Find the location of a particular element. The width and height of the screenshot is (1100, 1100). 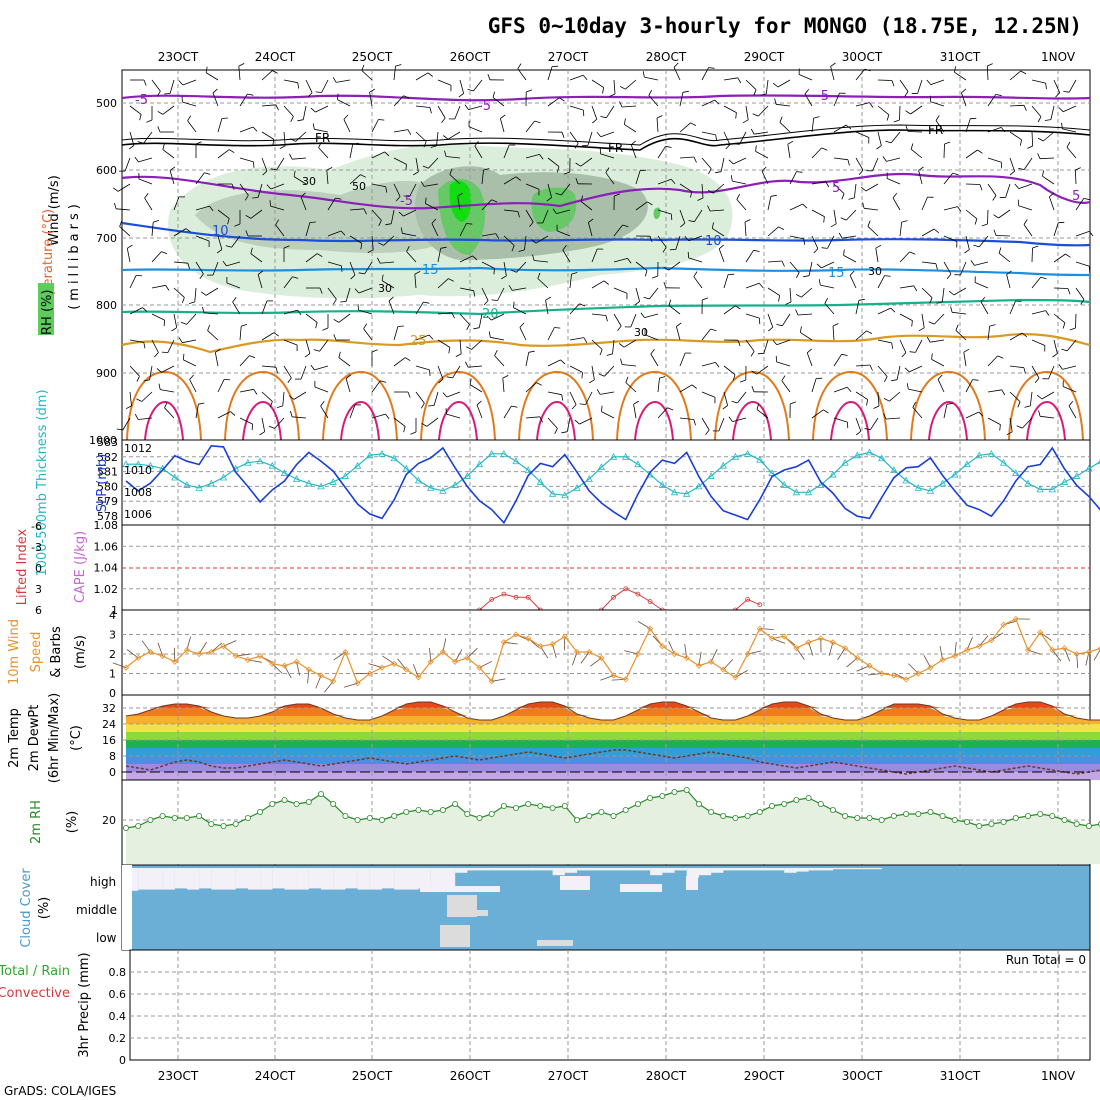

pressure-tick: 500 is located at coordinates (106, 103).